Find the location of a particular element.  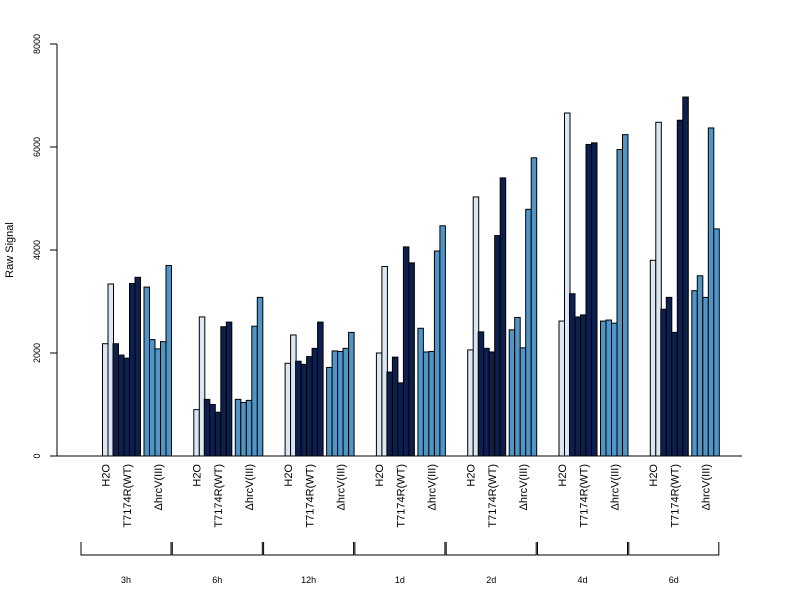

bar-2d-ΔhrcV(III)-1 is located at coordinates (517, 386).